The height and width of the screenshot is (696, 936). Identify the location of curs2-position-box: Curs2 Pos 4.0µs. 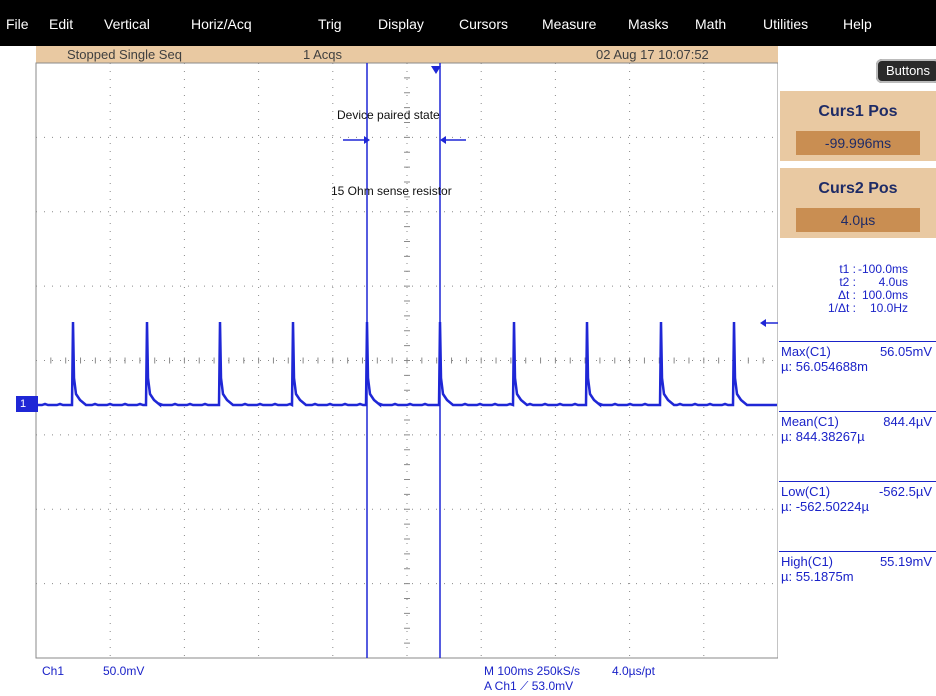
(858, 203).